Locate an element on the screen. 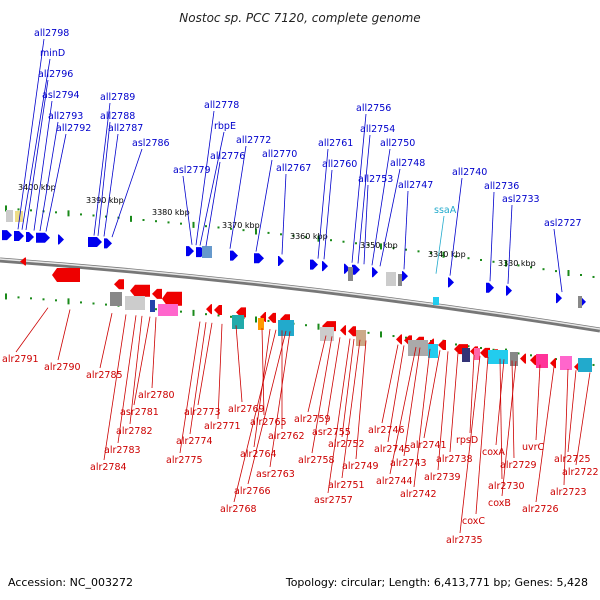 This screenshot has height=600, width=600. gene-label: all2756 is located at coordinates (373, 108).